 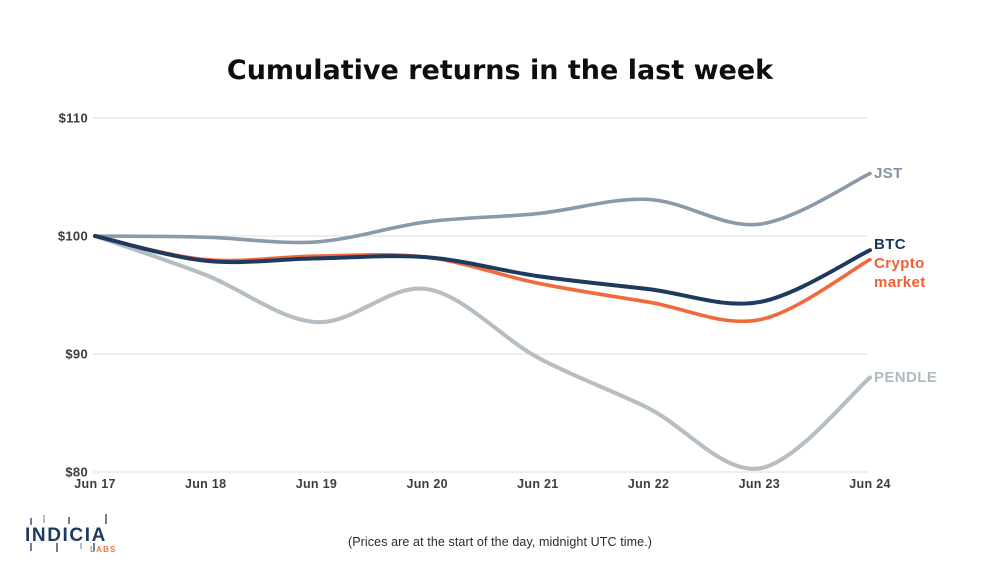 What do you see at coordinates (206, 484) in the screenshot?
I see `x-axis-tick-label: Jun 18` at bounding box center [206, 484].